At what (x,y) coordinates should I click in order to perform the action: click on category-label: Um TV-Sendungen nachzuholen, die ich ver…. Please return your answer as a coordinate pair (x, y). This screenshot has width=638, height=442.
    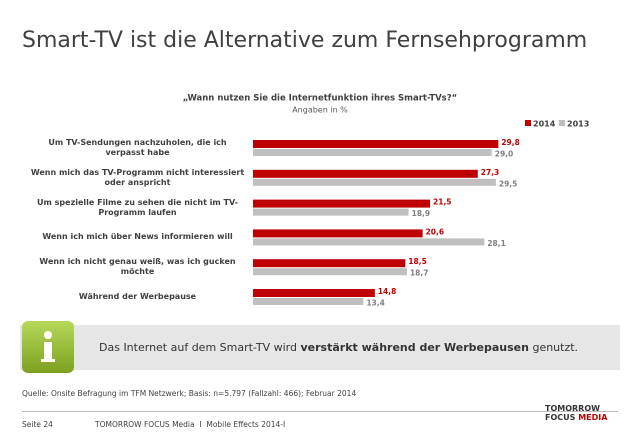
    Looking at the image, I should click on (137, 147).